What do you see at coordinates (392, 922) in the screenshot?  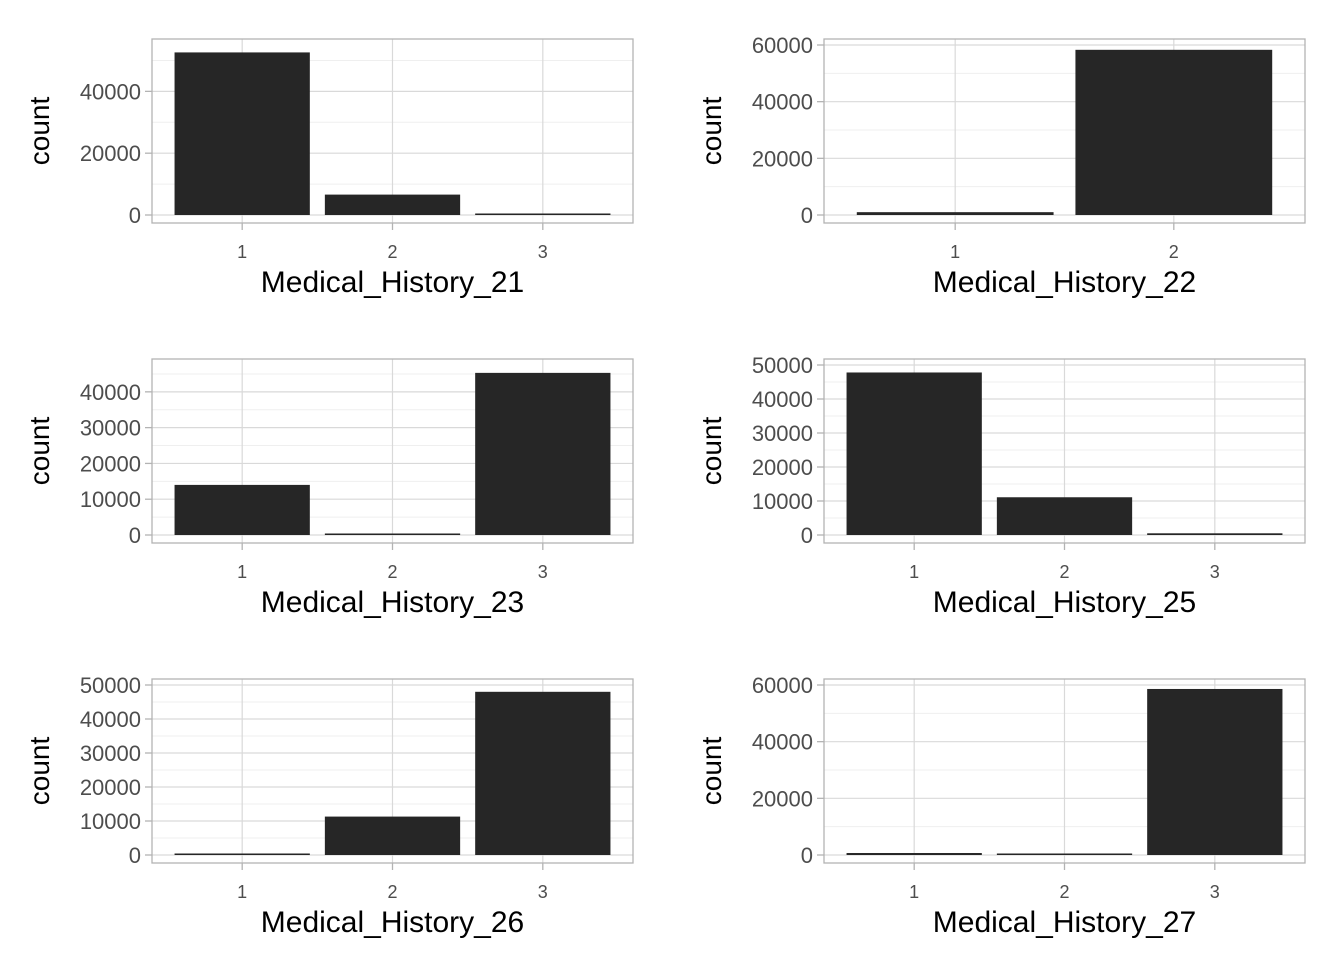 I see `x-axis-title: Medical_History_26` at bounding box center [392, 922].